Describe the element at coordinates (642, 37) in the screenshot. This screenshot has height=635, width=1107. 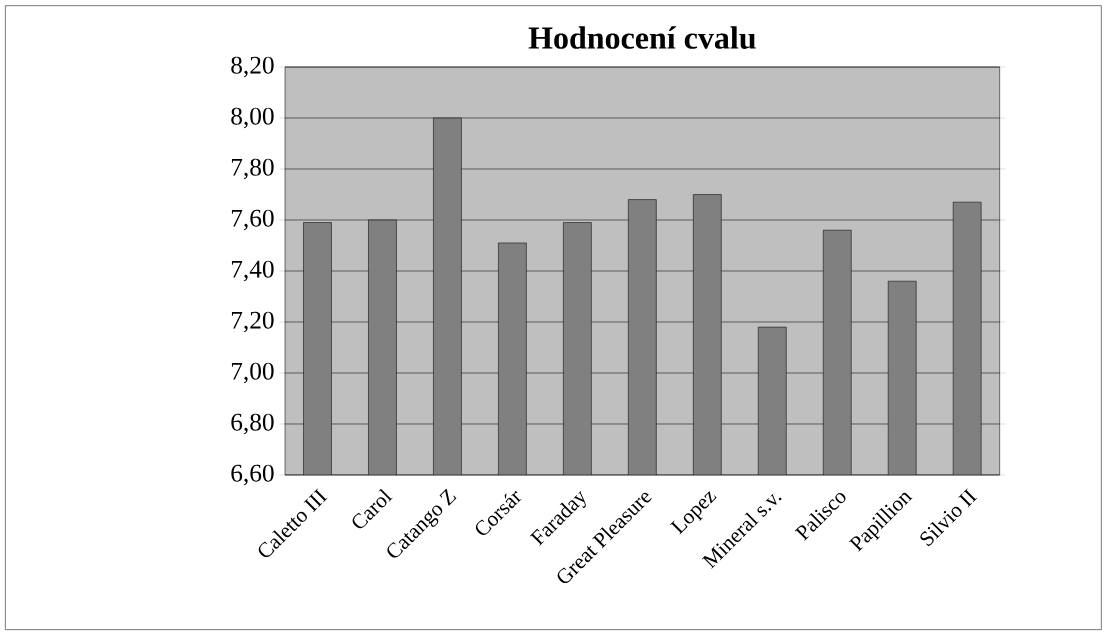
I see `chart-title: Hodnocení cvalu` at that location.